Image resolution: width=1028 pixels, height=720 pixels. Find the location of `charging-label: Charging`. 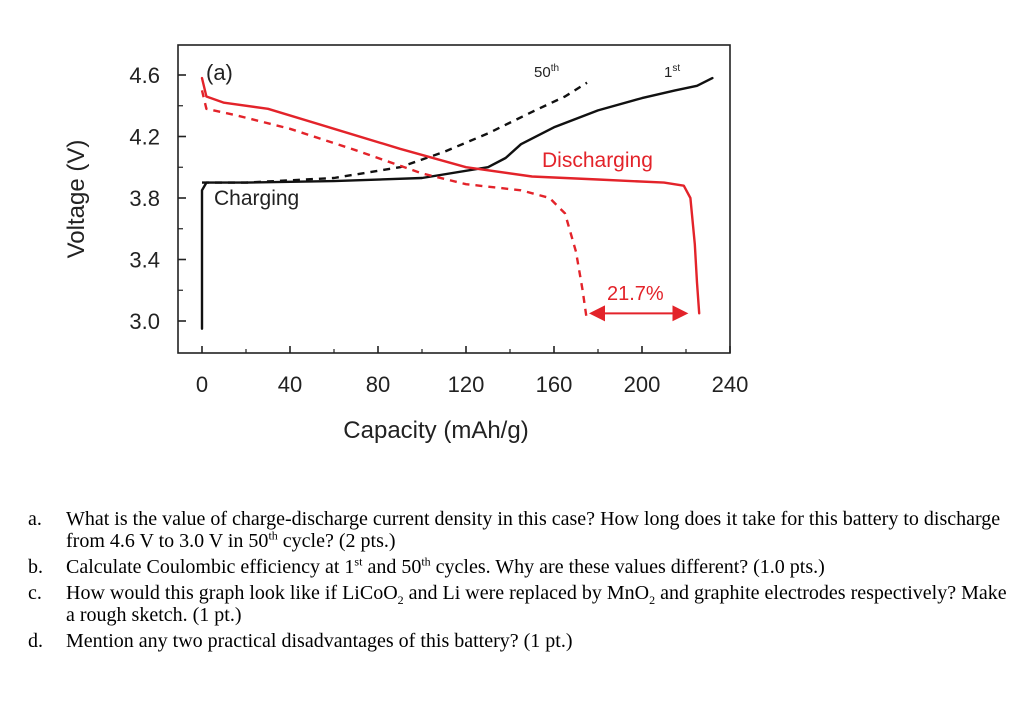

charging-label: Charging is located at coordinates (256, 198).